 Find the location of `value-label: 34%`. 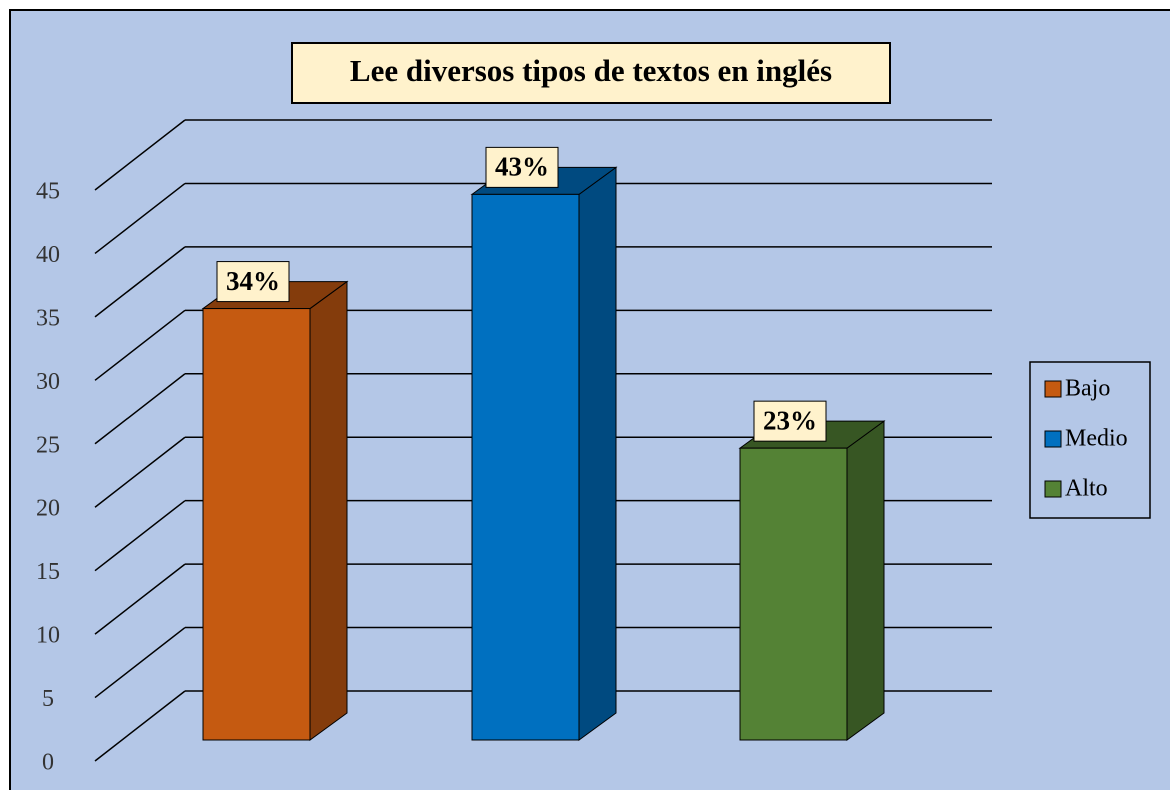

value-label: 34% is located at coordinates (253, 281).